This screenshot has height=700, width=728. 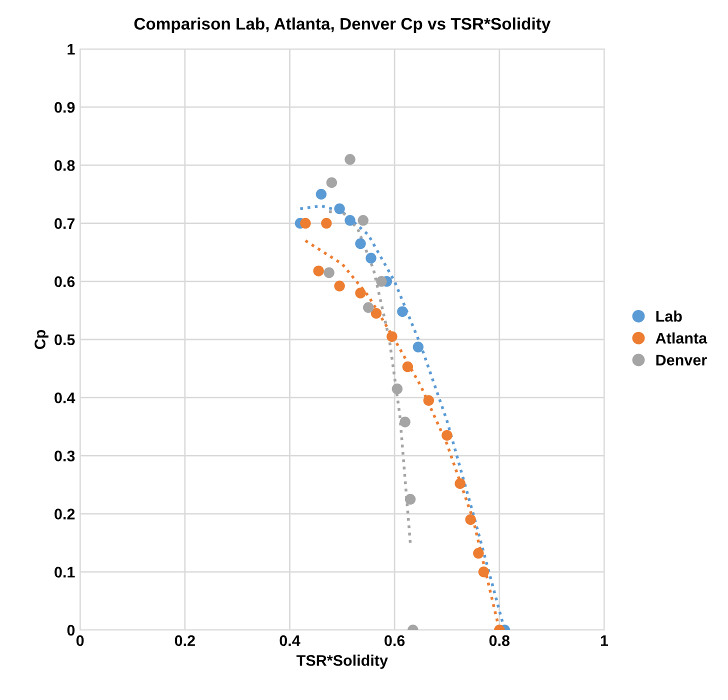 What do you see at coordinates (64, 282) in the screenshot?
I see `y-tick-label: 0.6` at bounding box center [64, 282].